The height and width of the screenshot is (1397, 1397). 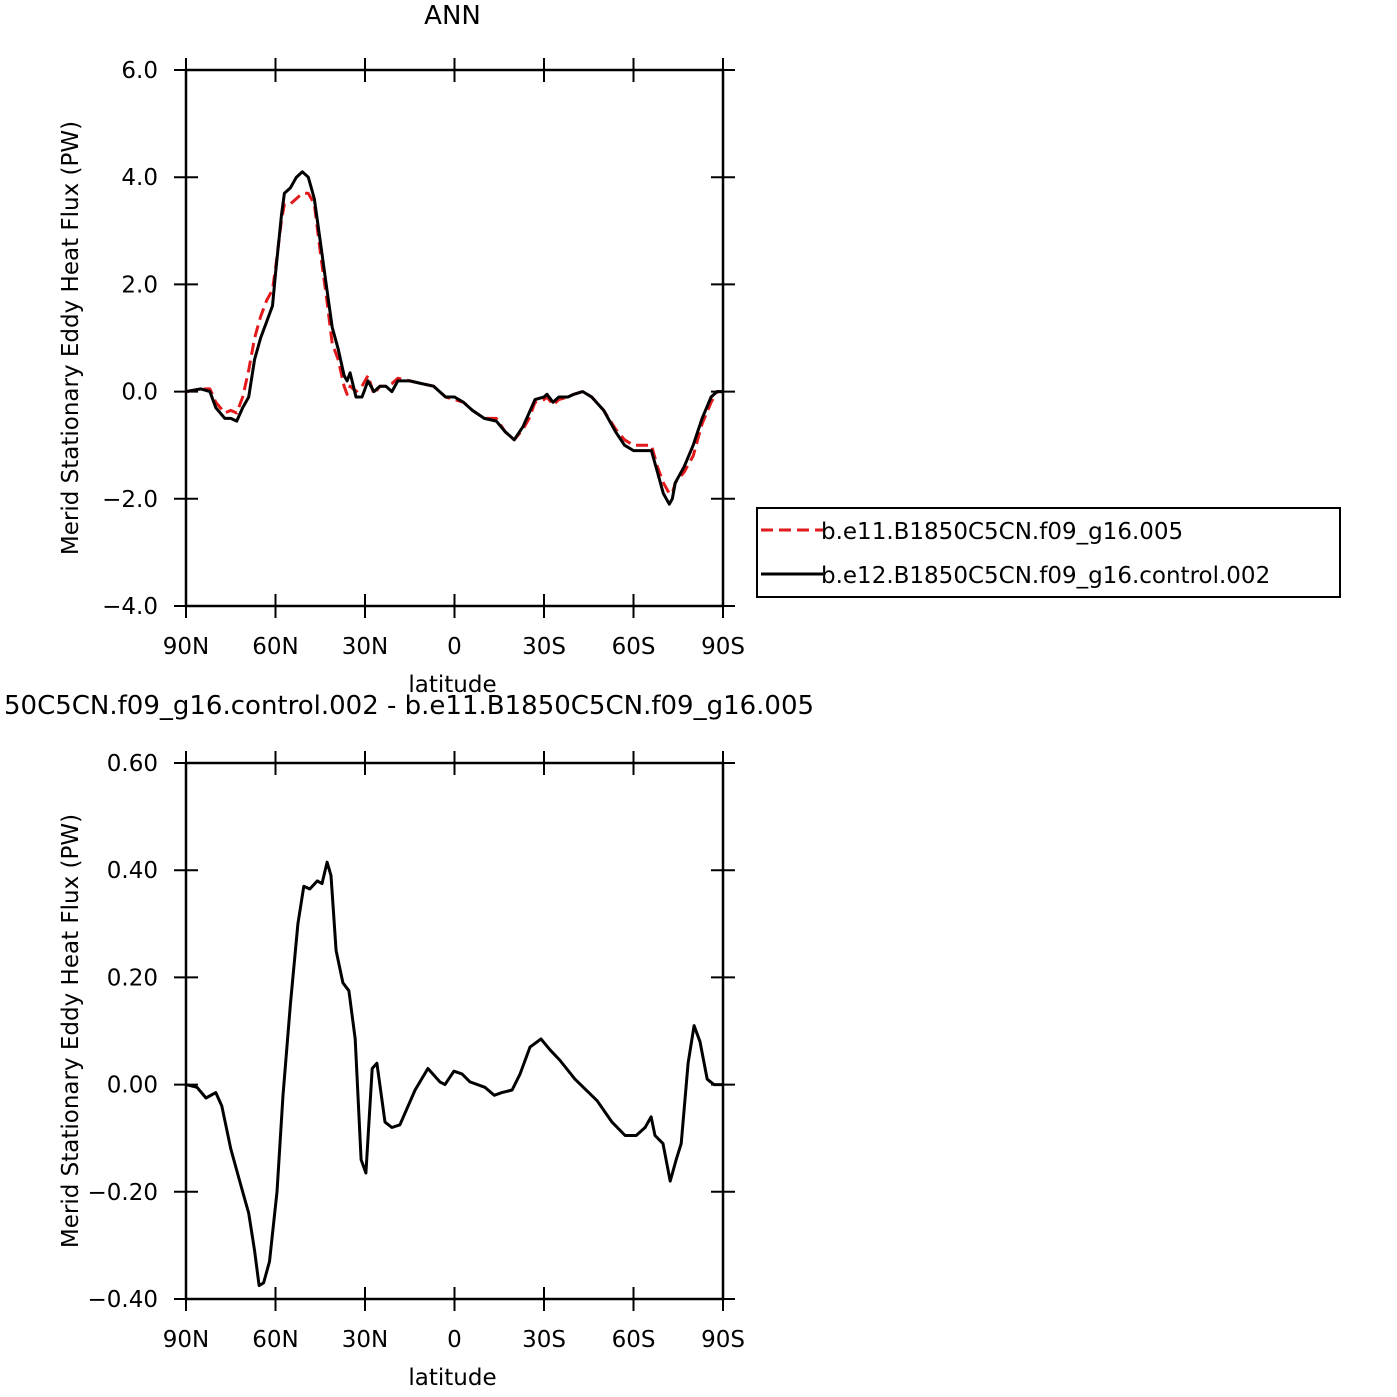 What do you see at coordinates (132, 1086) in the screenshot?
I see `y-tick-label: 0.00` at bounding box center [132, 1086].